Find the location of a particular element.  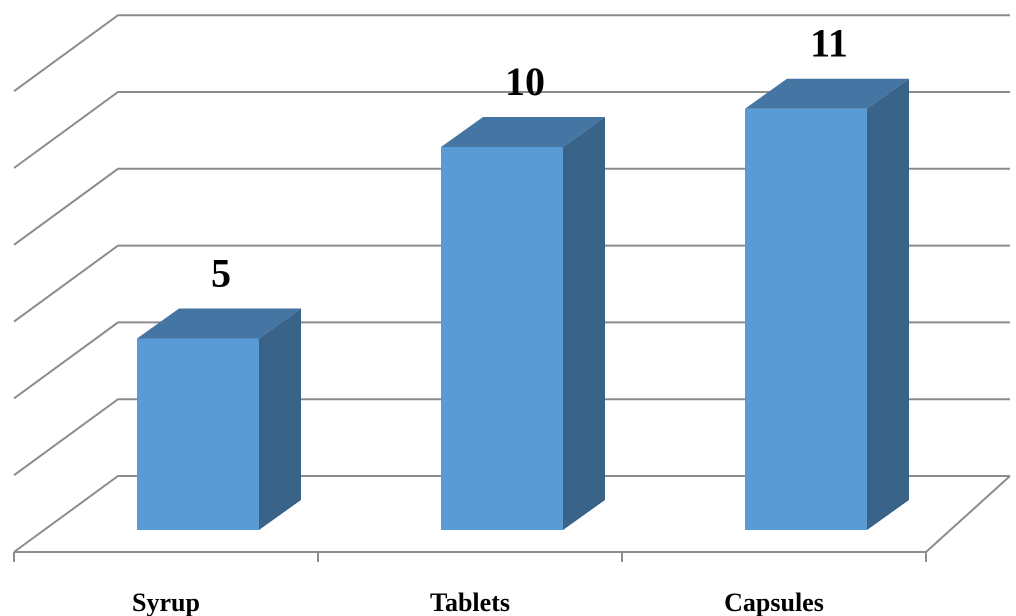

category-label-syrup: Syrup is located at coordinates (166, 602).